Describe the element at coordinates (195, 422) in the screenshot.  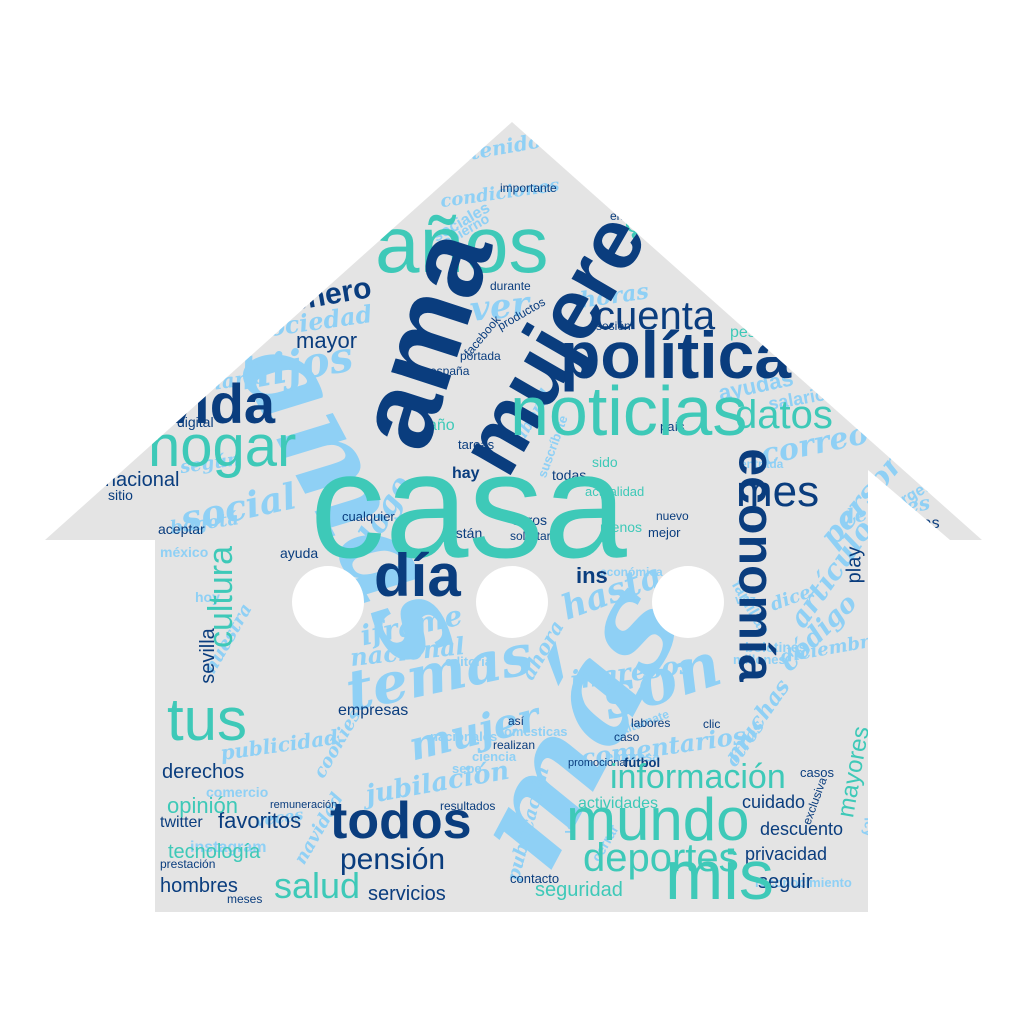
I see `word-digital: digital` at that location.